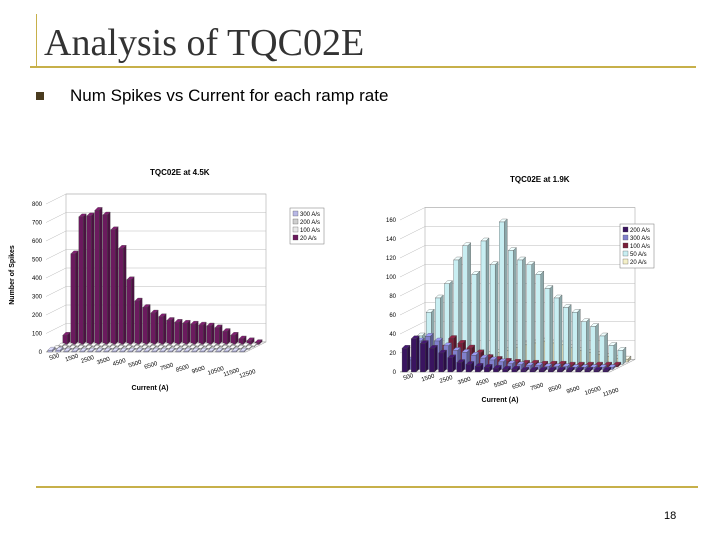 The image size is (720, 540). What do you see at coordinates (392, 335) in the screenshot?
I see `y-tick-label: 40` at bounding box center [392, 335].